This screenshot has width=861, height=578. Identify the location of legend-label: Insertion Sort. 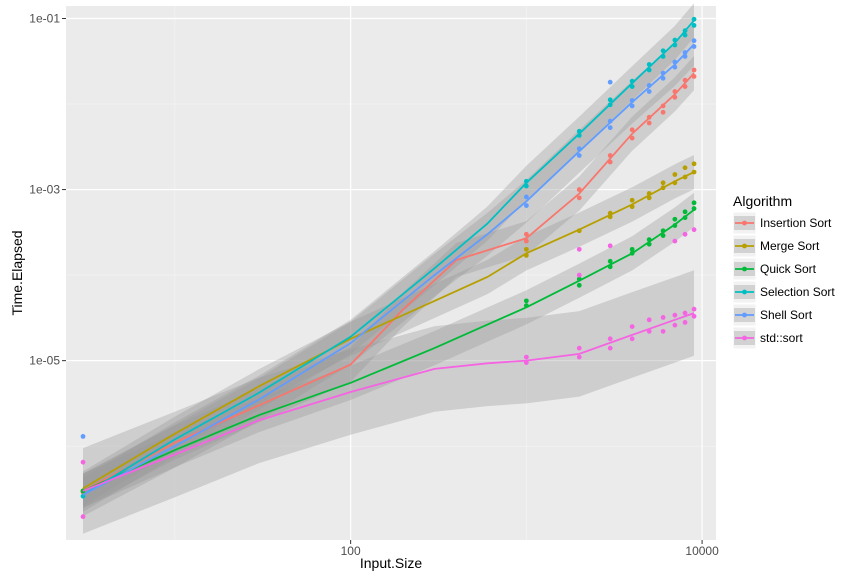
(796, 223).